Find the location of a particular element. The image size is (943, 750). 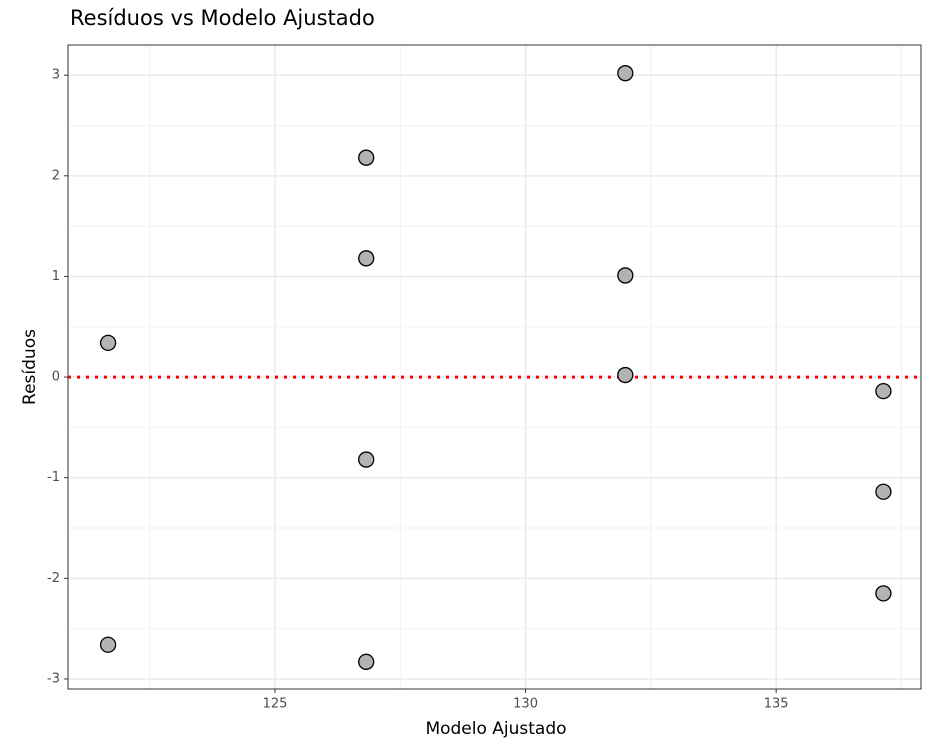

x-tick-label: 135 is located at coordinates (776, 704).